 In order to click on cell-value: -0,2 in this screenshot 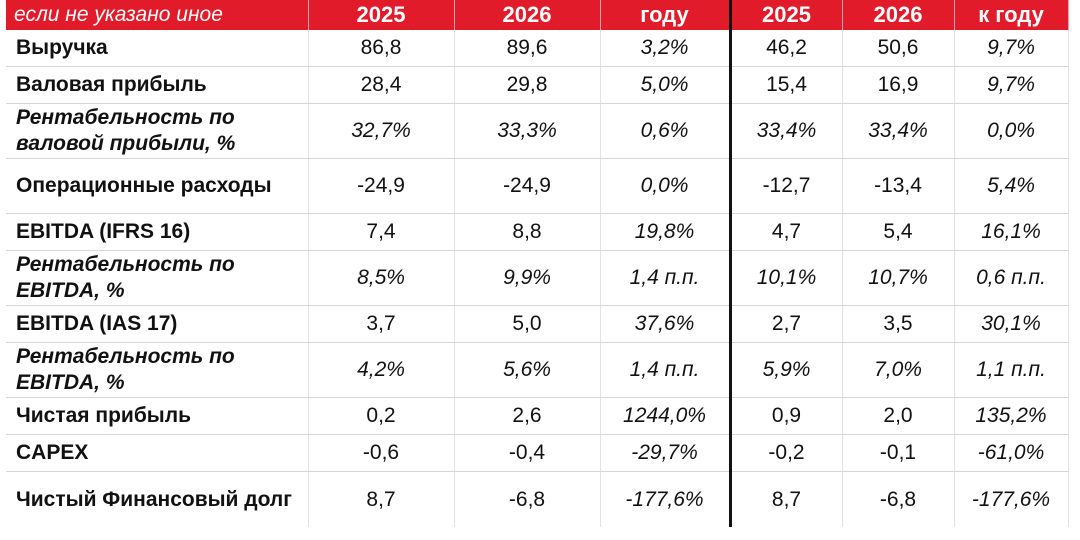, I will do `click(785, 453)`.